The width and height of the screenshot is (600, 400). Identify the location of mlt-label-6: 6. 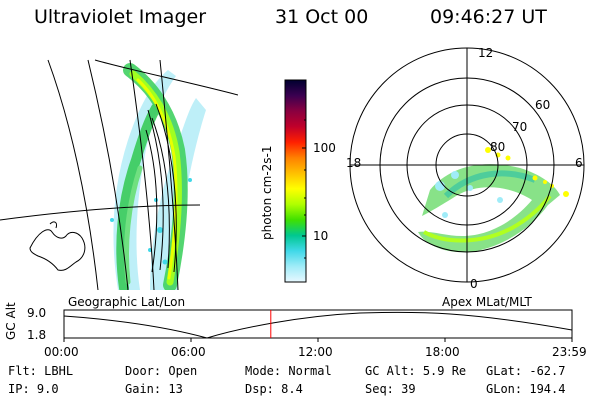
(579, 163).